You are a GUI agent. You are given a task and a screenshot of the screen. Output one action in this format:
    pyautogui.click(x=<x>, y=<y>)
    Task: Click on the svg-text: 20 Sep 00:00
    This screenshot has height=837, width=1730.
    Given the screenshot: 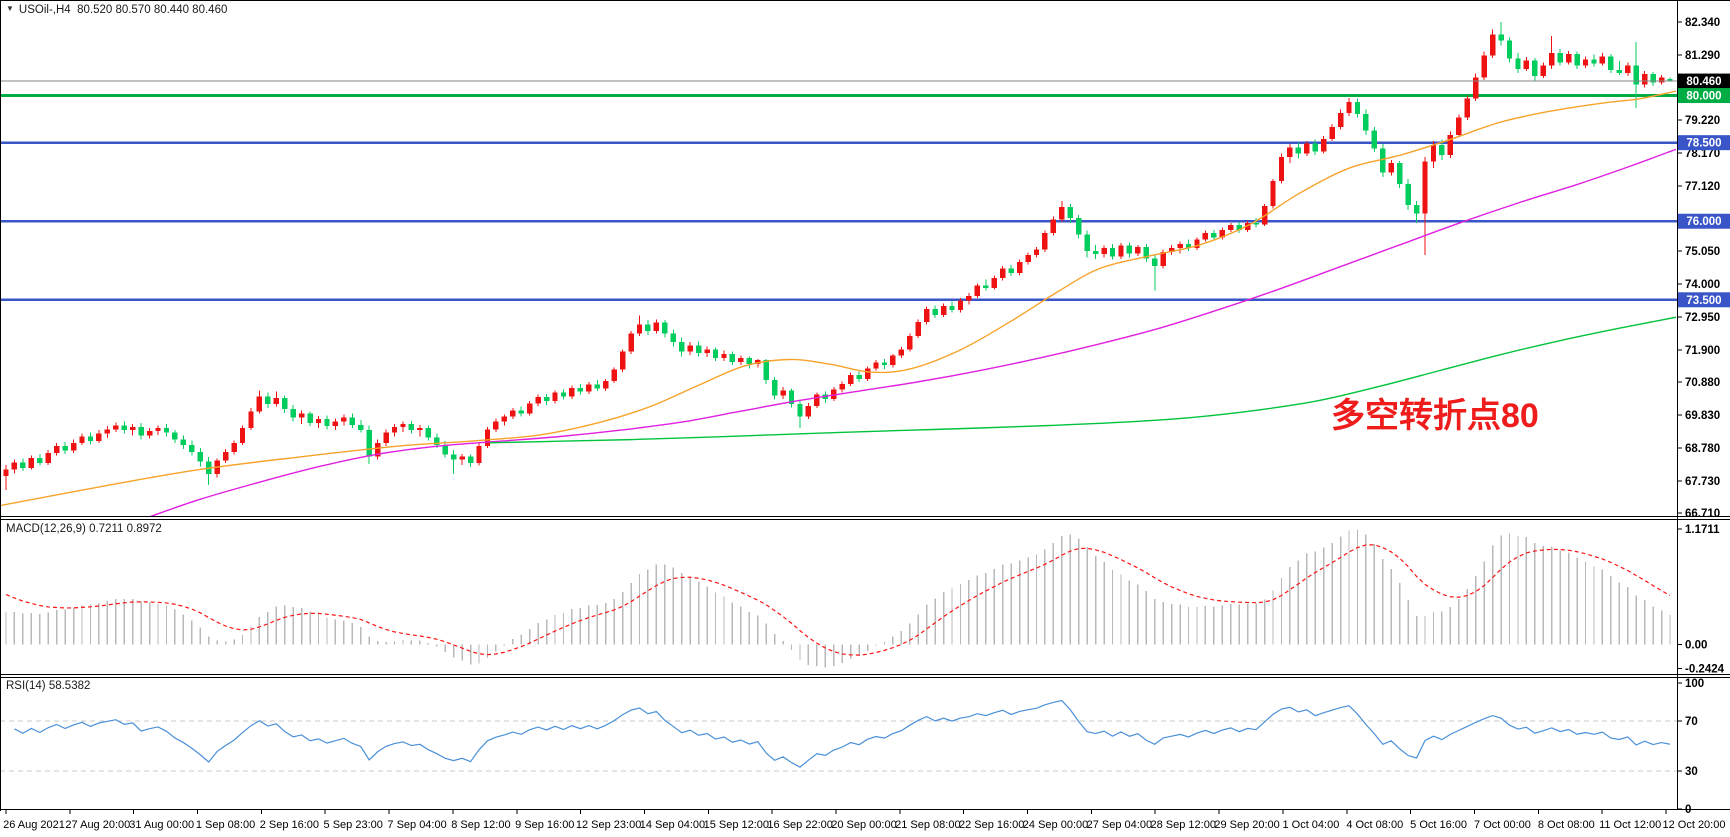 What is the action you would take?
    pyautogui.click(x=863, y=825)
    